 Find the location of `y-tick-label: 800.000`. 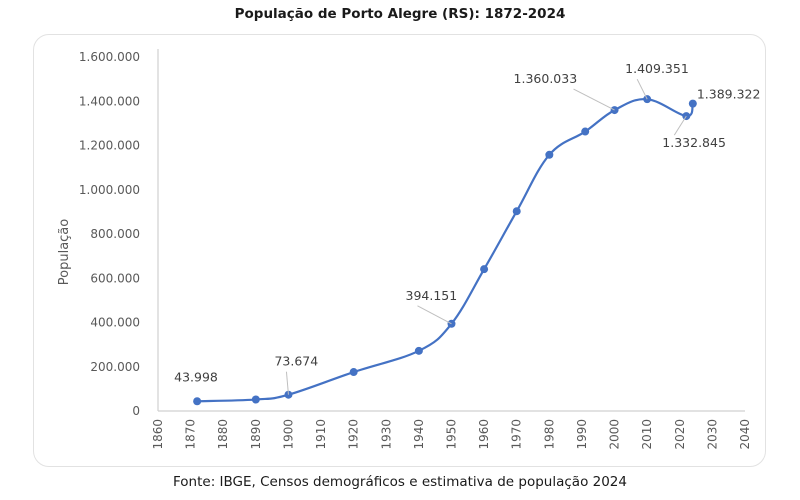

y-tick-label: 800.000 is located at coordinates (115, 234).